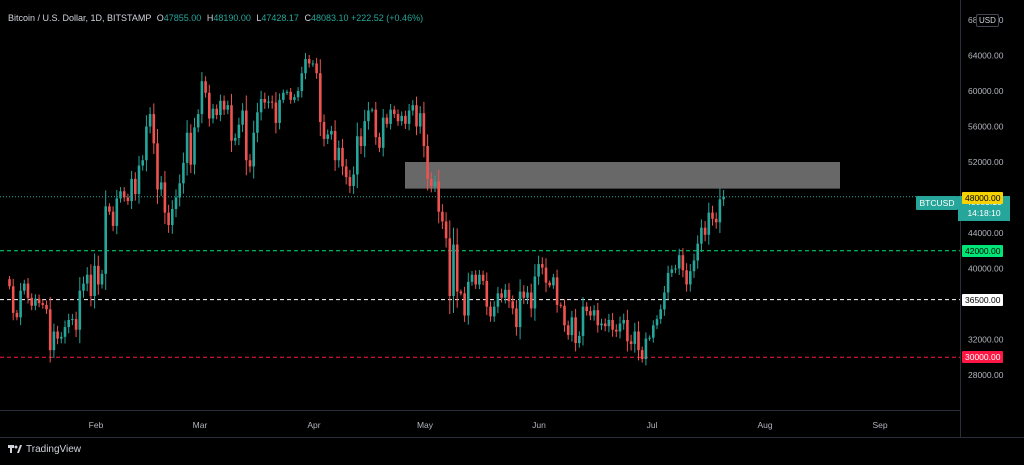  I want to click on x-tick-label: Apr, so click(313, 425).